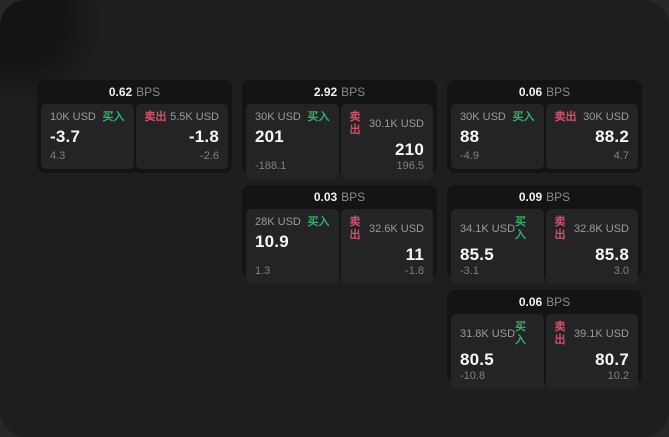  Describe the element at coordinates (530, 197) in the screenshot. I see `bps-value: 0.09` at that location.